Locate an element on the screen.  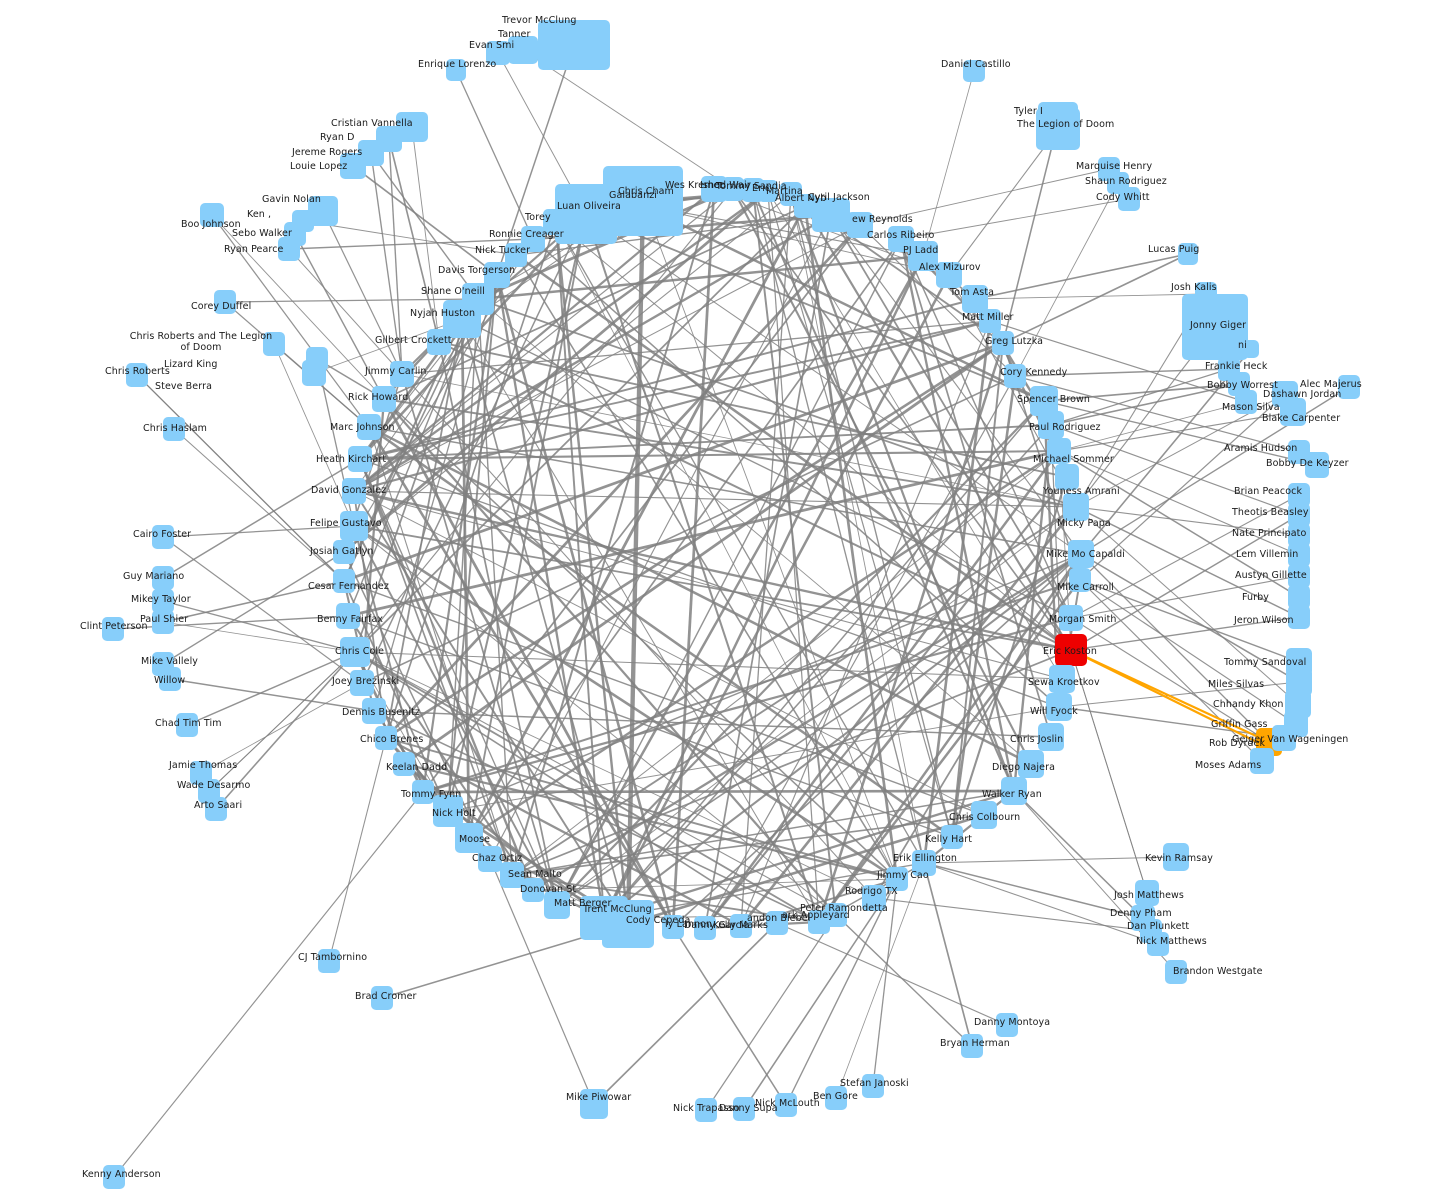
graph-node-cairo-foster is located at coordinates (163, 537).